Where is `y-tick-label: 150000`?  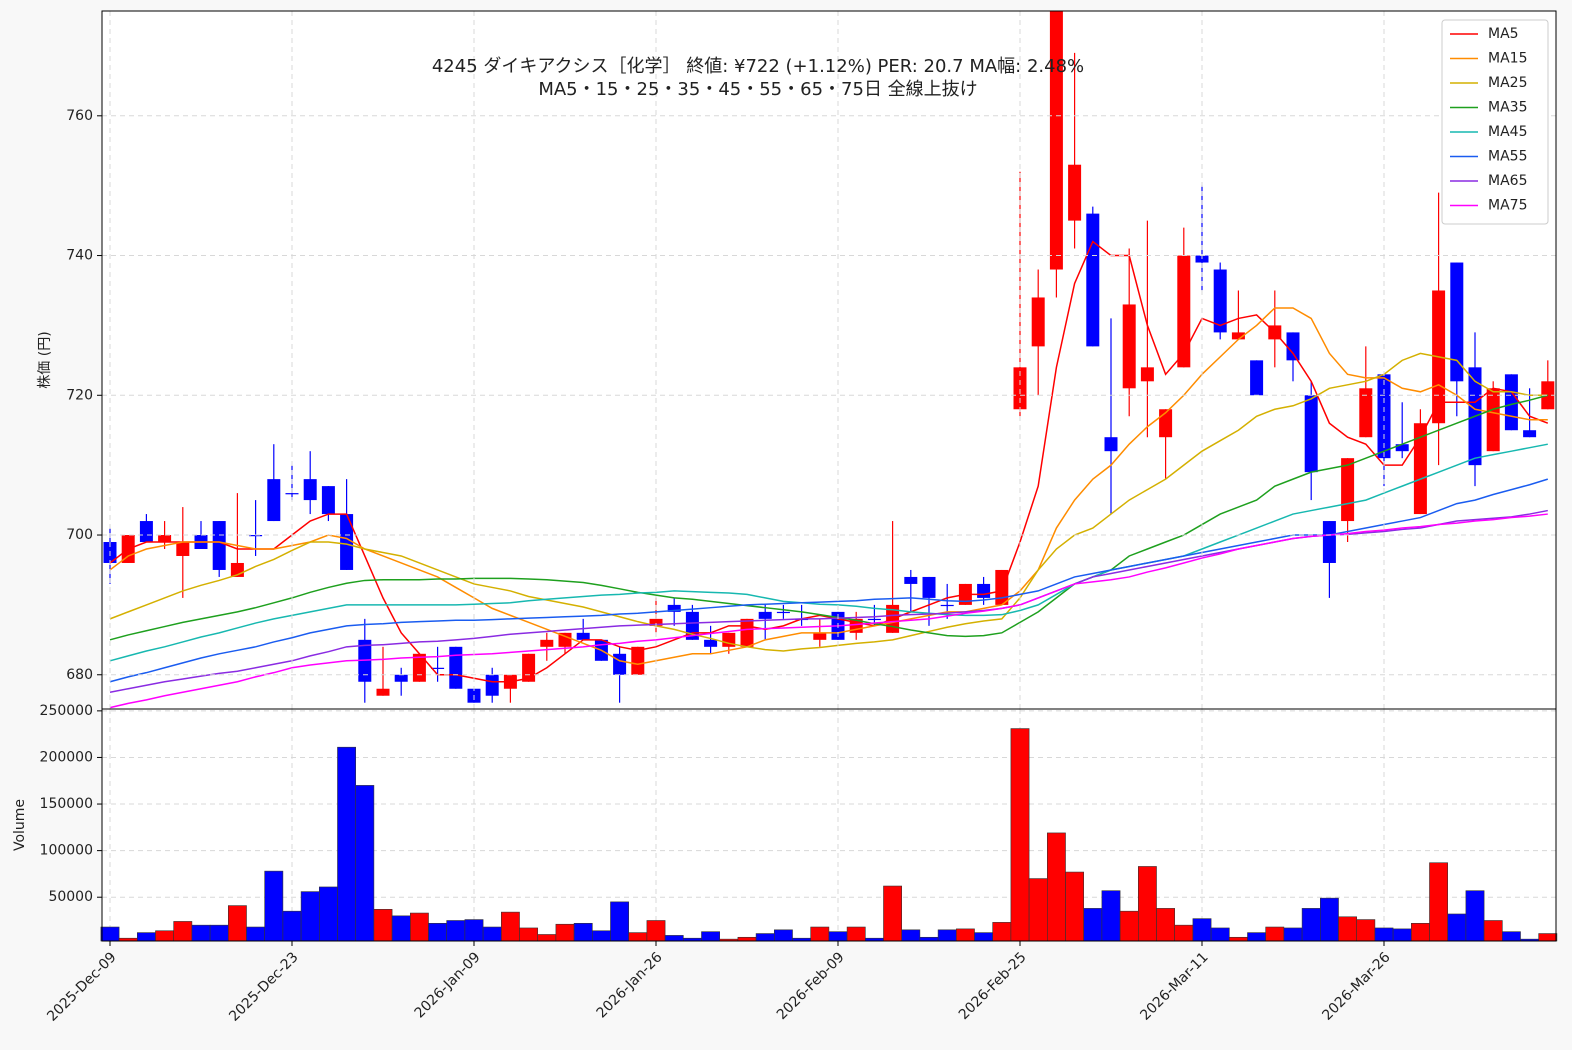
y-tick-label: 150000 is located at coordinates (66, 804).